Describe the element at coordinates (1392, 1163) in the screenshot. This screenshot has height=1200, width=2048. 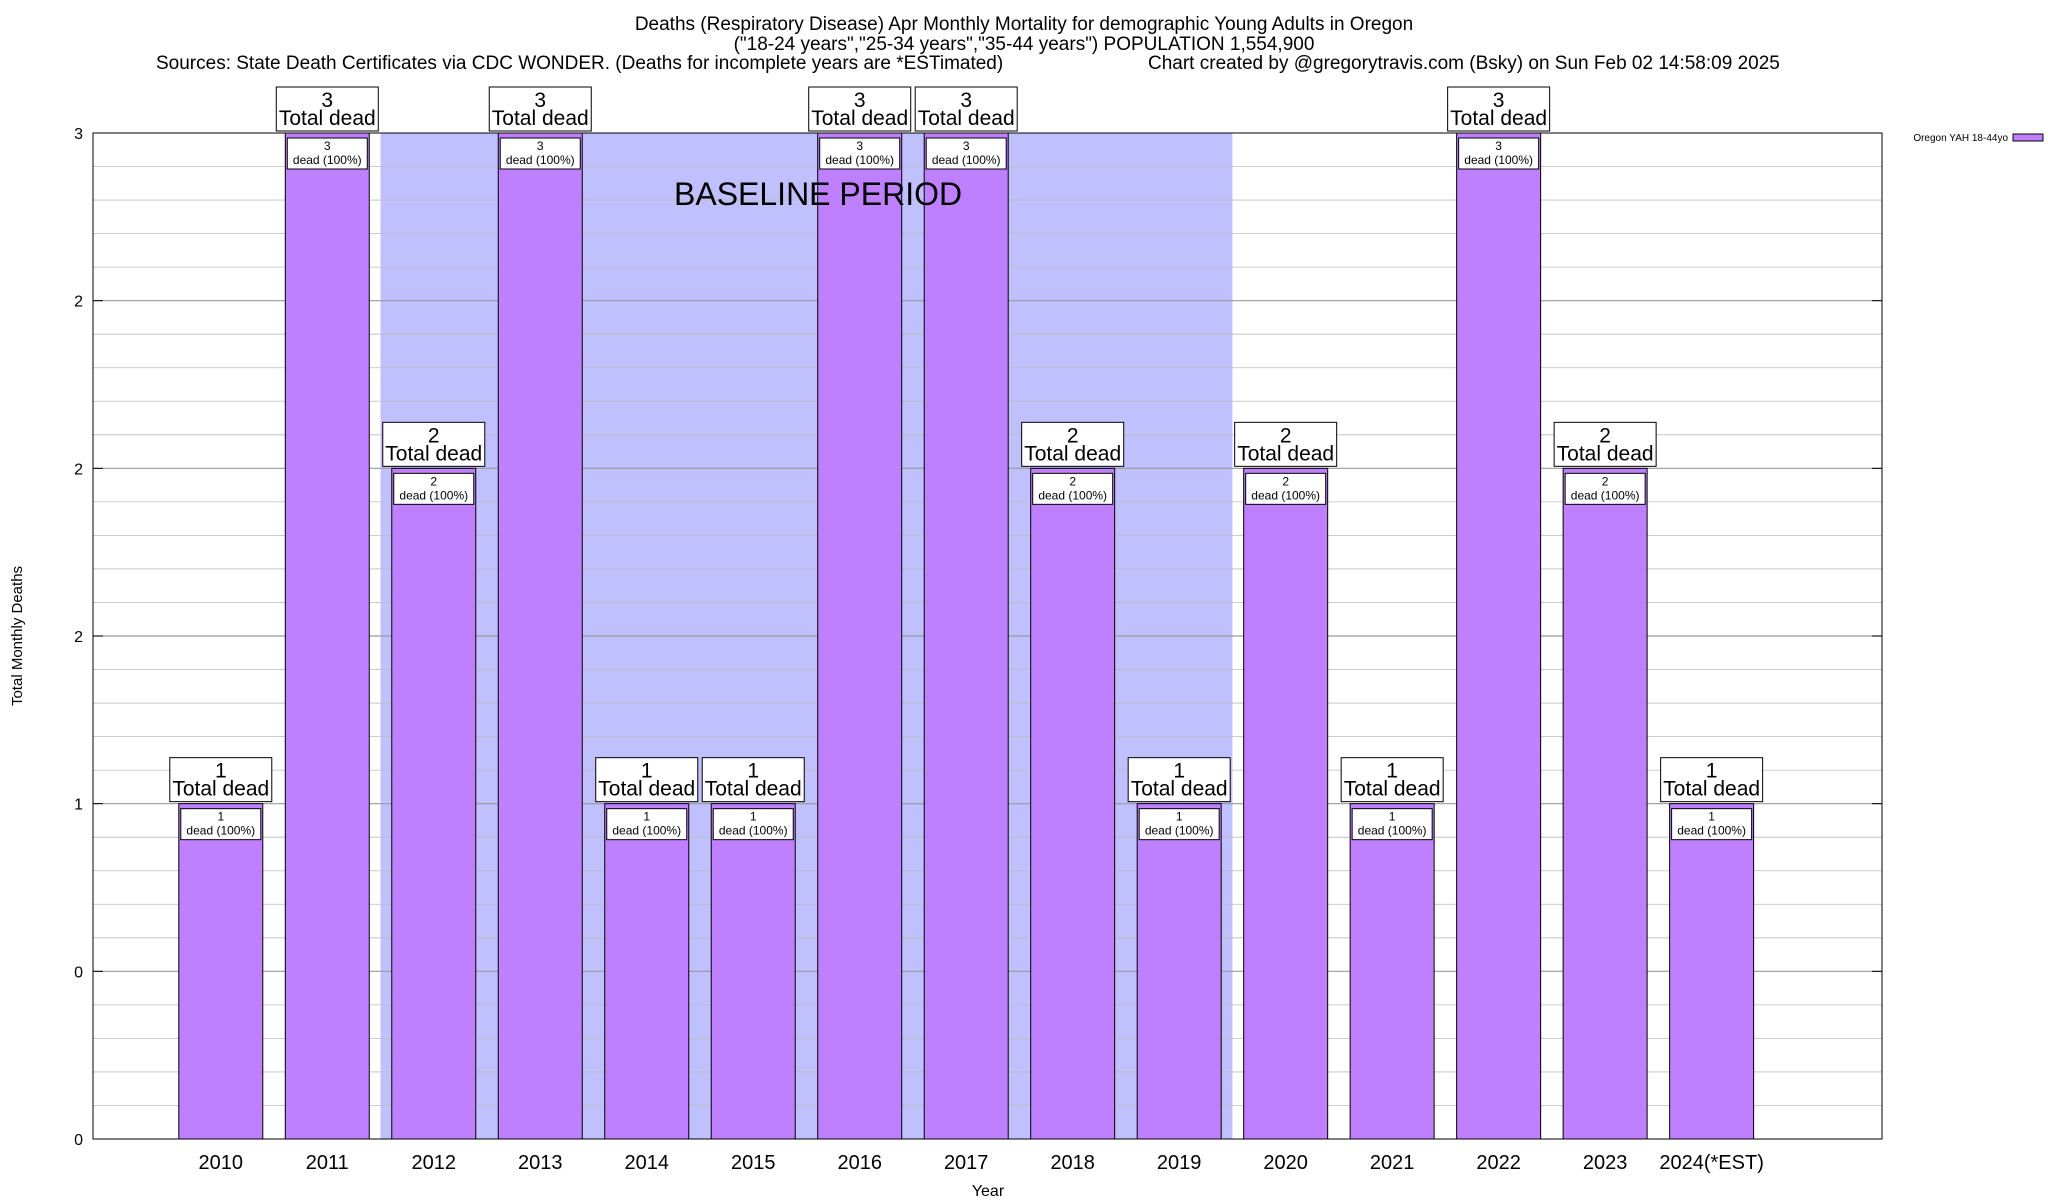
I see `x-tick-label: 2021` at that location.